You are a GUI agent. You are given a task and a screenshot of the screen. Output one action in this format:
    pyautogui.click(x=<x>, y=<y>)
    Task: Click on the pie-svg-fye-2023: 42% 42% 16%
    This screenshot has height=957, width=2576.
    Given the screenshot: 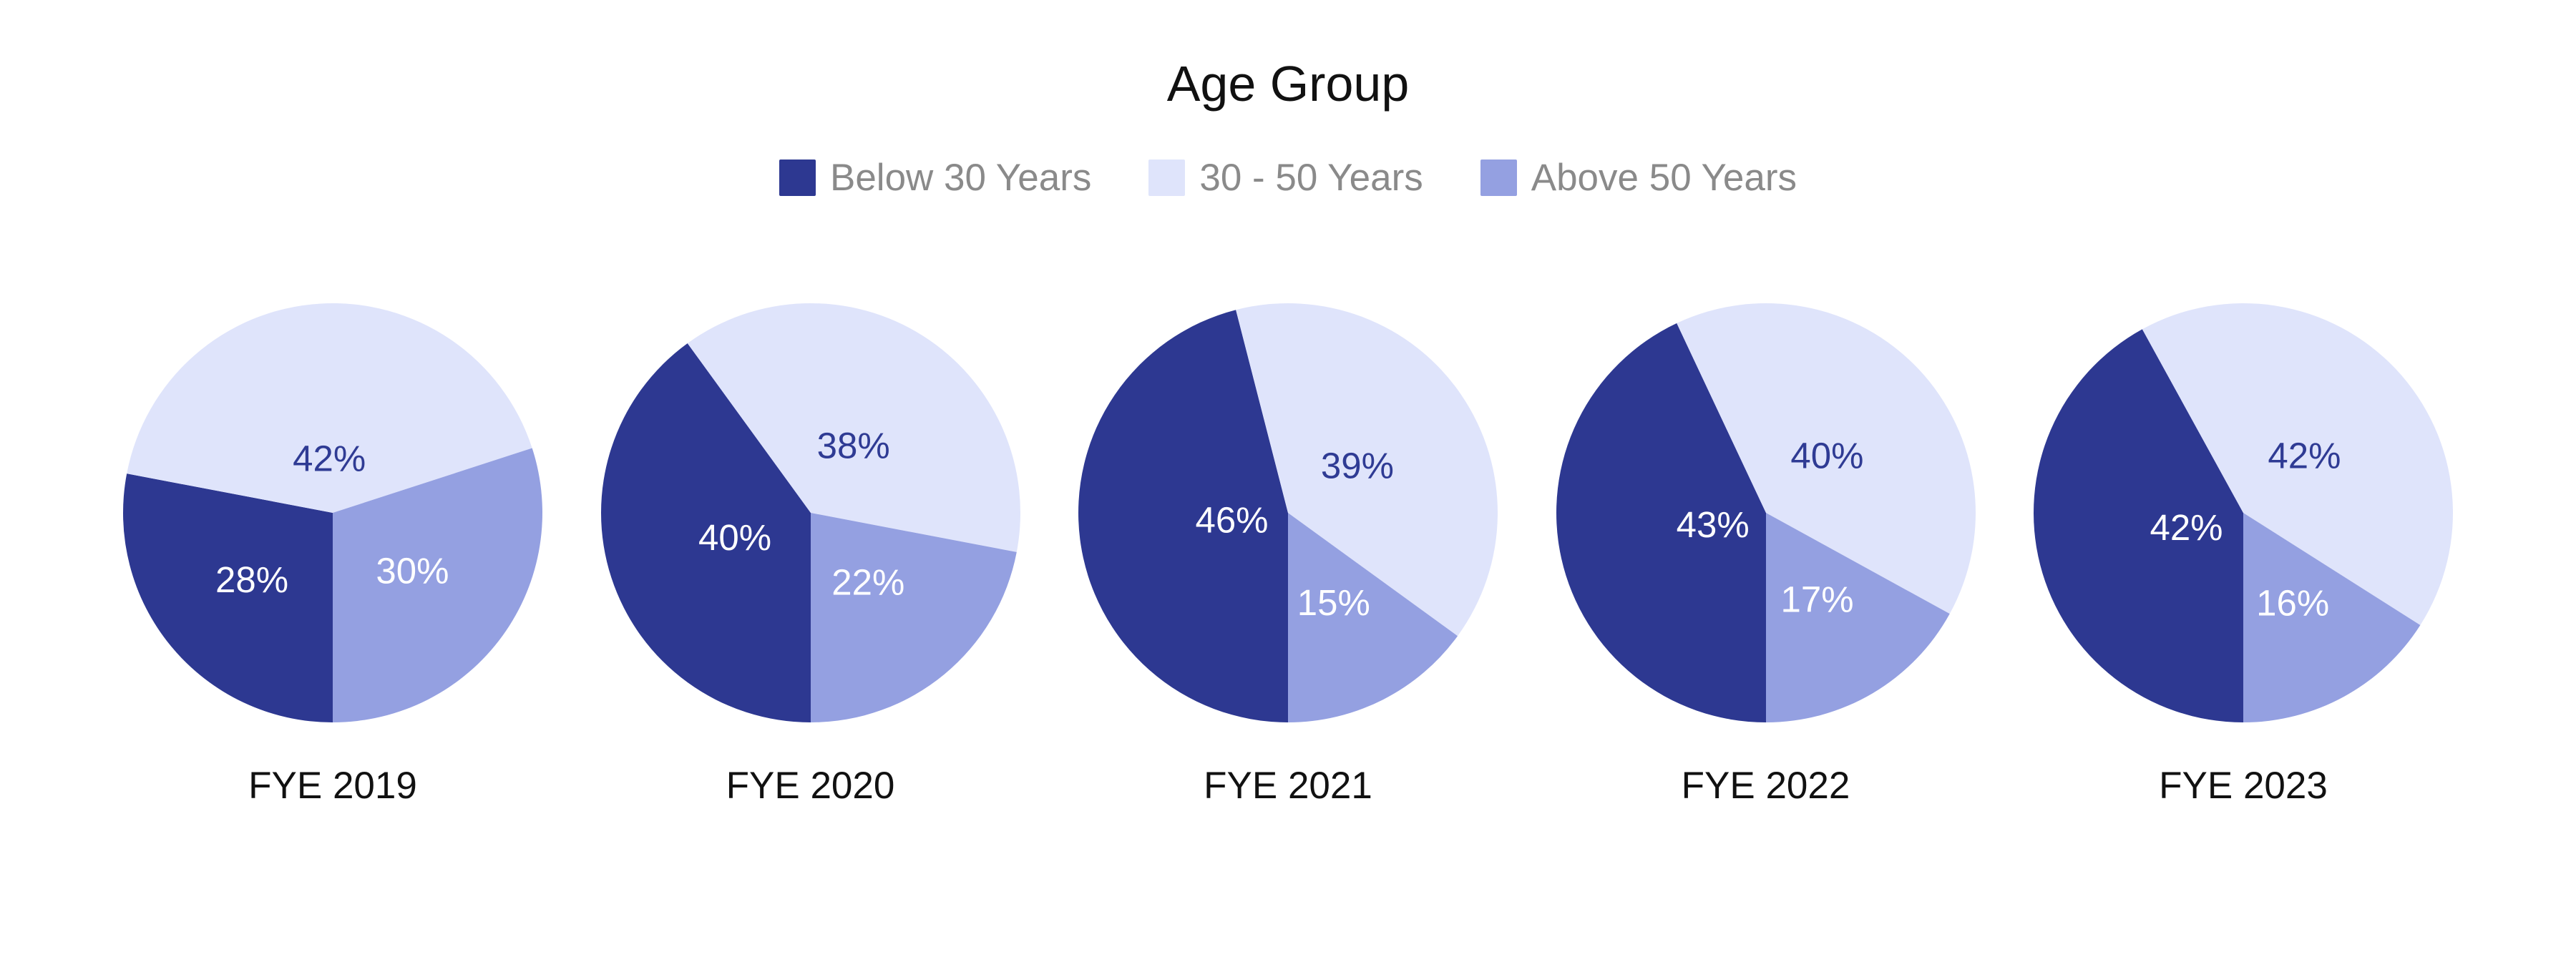 What is the action you would take?
    pyautogui.click(x=2244, y=512)
    